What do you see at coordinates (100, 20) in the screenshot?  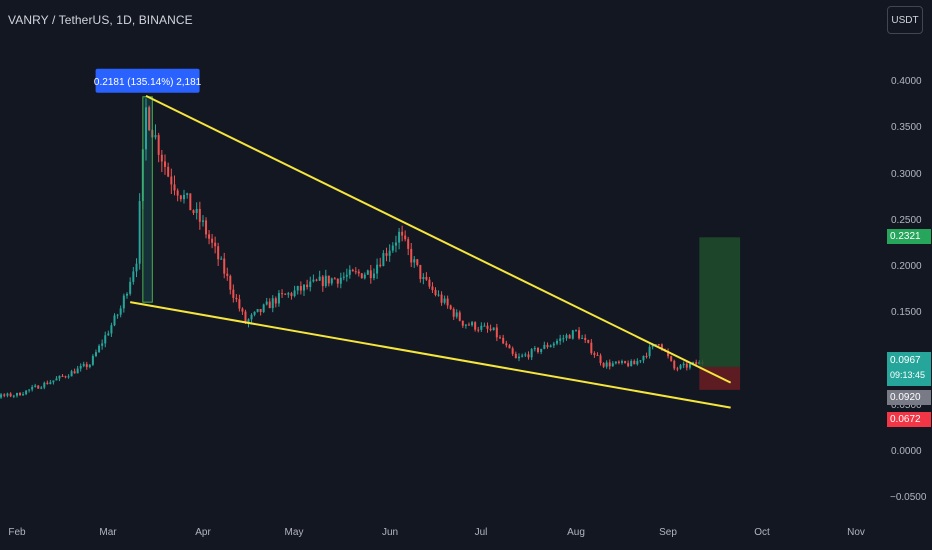 I see `symbol-title: VANRY / TetherUS, 1D, BINANCE` at bounding box center [100, 20].